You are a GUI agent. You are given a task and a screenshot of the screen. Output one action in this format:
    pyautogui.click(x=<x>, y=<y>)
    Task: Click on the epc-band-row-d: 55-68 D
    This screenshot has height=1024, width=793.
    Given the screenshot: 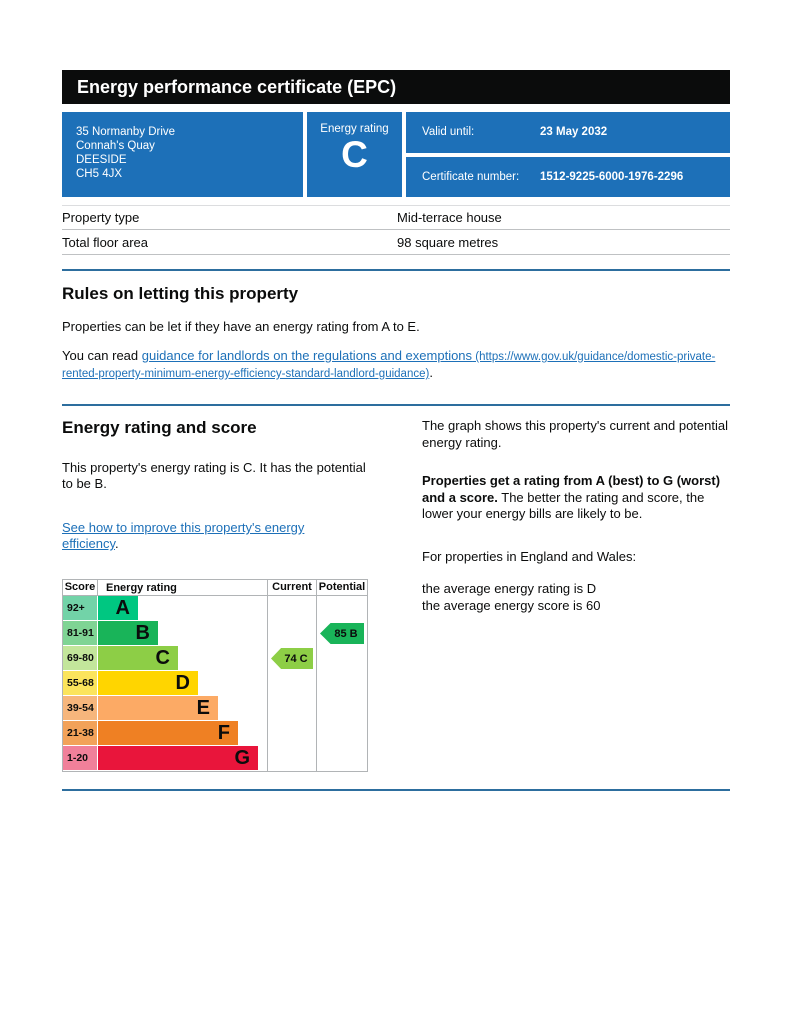 What is the action you would take?
    pyautogui.click(x=215, y=683)
    